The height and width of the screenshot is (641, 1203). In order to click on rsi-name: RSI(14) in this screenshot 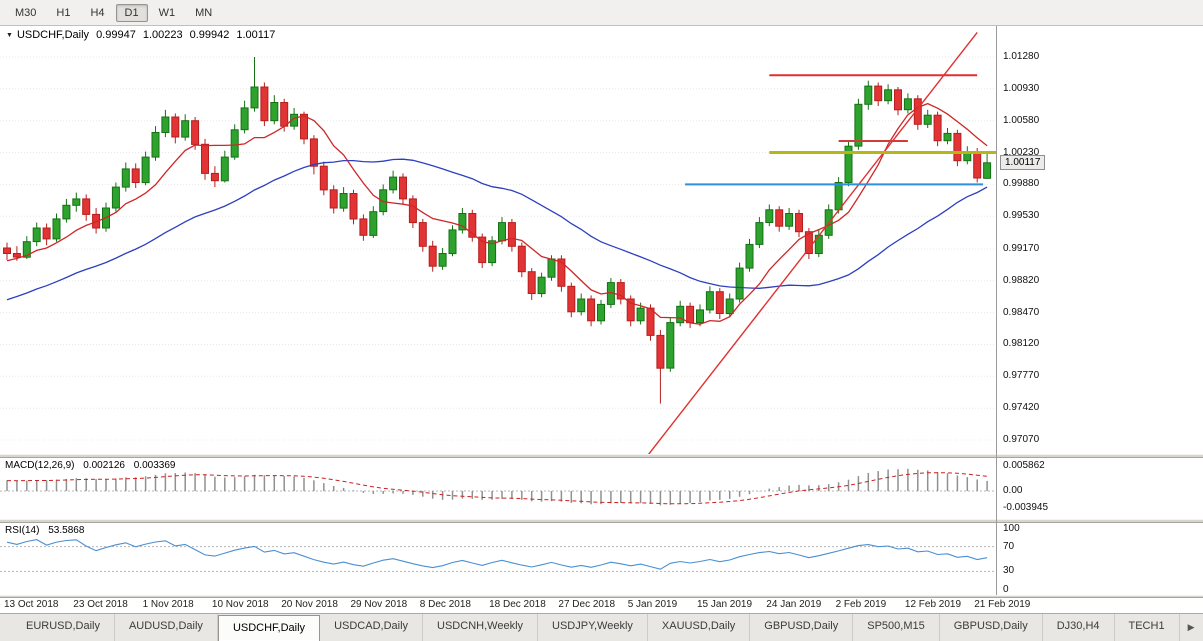, I will do `click(22, 530)`.